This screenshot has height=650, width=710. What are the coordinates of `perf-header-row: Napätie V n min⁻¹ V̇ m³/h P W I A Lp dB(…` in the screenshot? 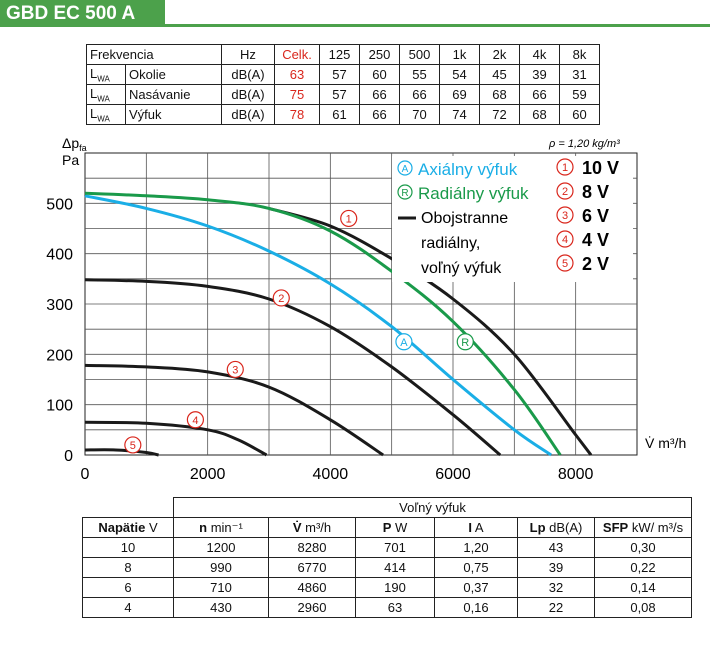 It's located at (387, 527).